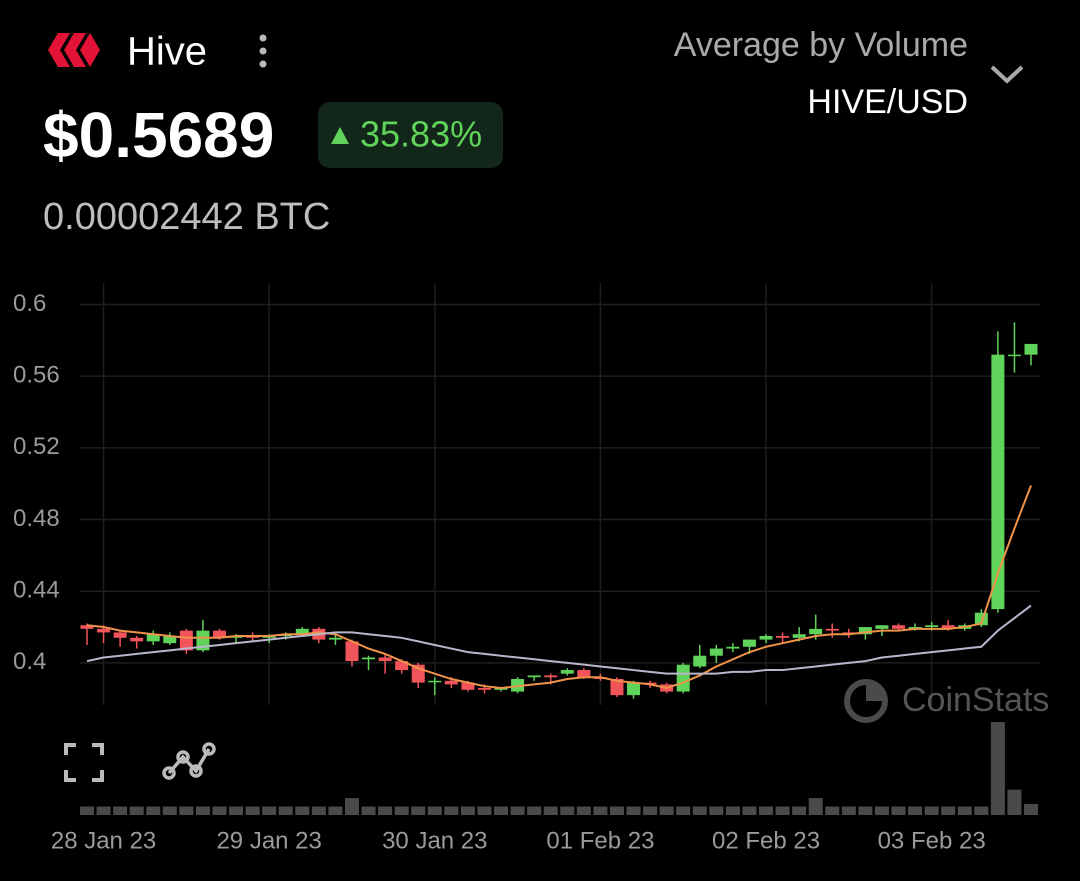  I want to click on menu-button, so click(263, 51).